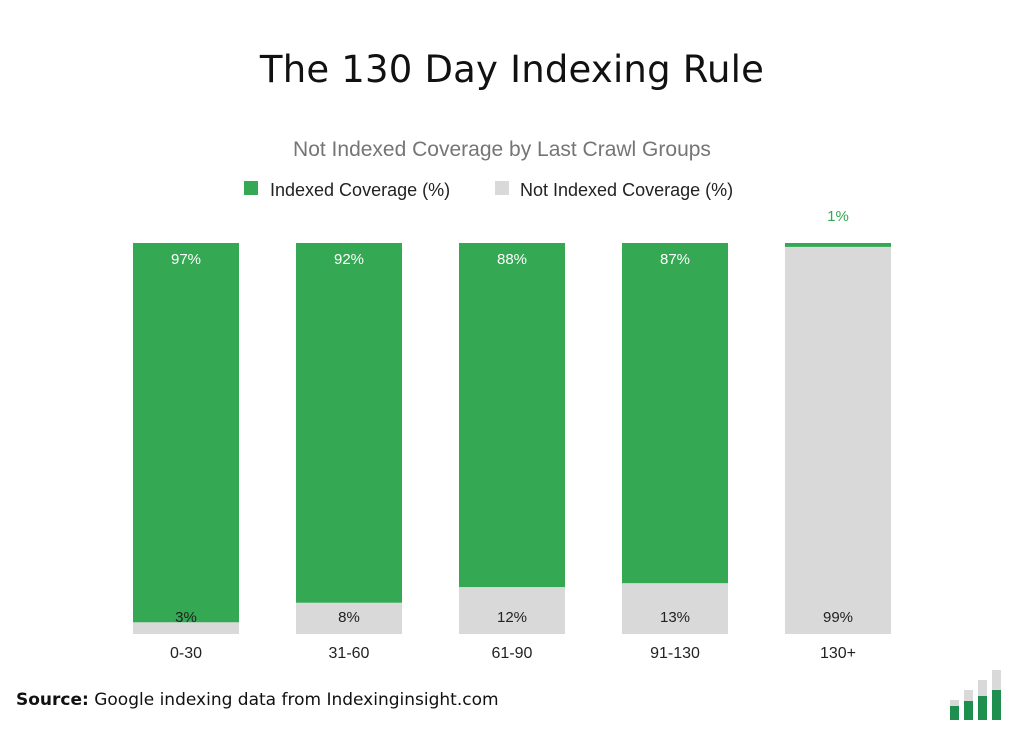 This screenshot has height=737, width=1024. What do you see at coordinates (512, 617) in the screenshot?
I see `data-label-not-indexed-61-90: 12%` at bounding box center [512, 617].